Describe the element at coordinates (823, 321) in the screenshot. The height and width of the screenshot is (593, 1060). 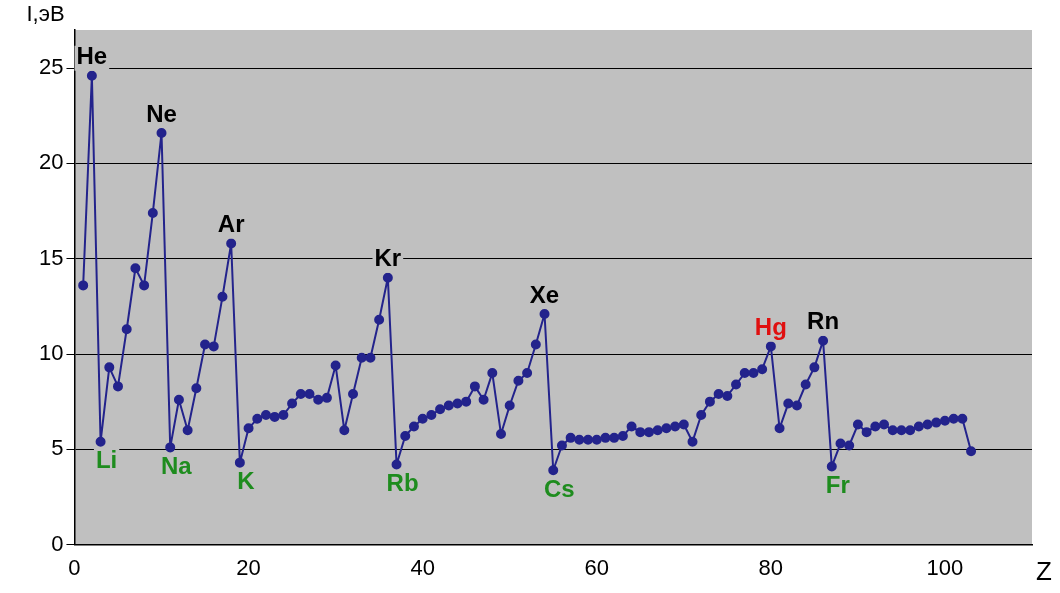
I see `annotation: Rn` at that location.